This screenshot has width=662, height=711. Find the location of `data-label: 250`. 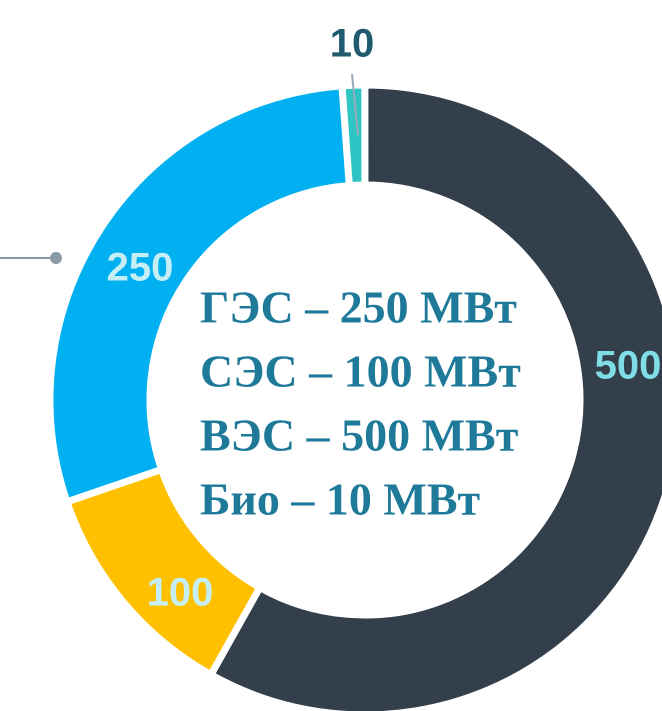

data-label: 250 is located at coordinates (140, 268).